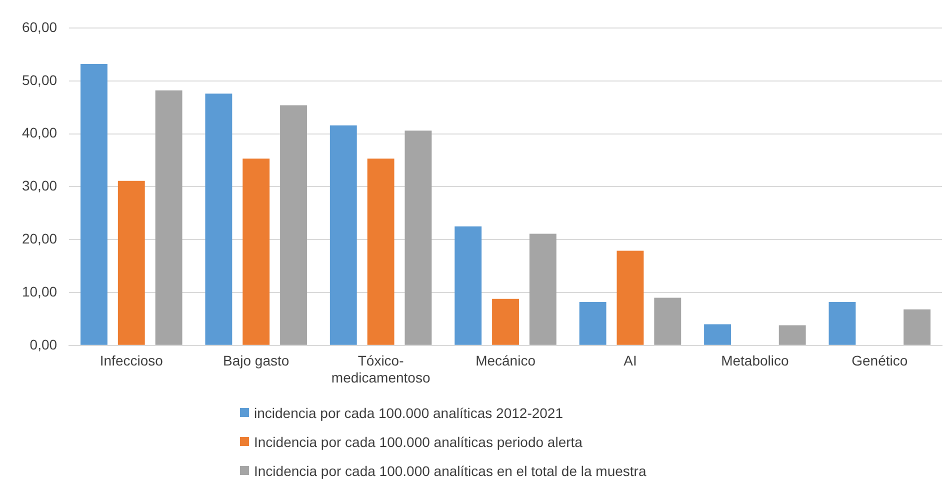 Image resolution: width=947 pixels, height=494 pixels. Describe the element at coordinates (40, 291) in the screenshot. I see `y-tick-label: 10,00` at that location.